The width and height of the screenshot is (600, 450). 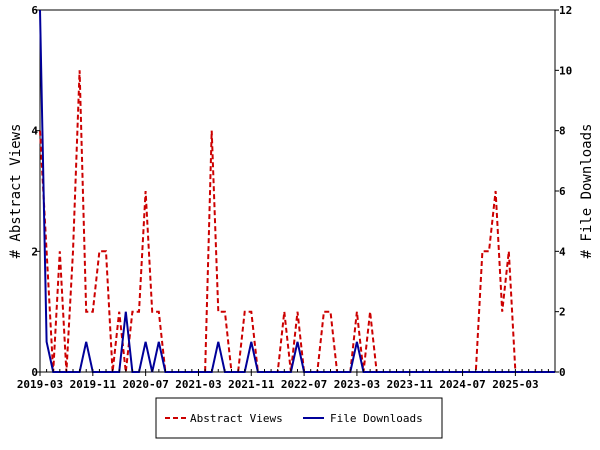 What do you see at coordinates (34, 251) in the screenshot?
I see `y-left-tick-label: 2` at bounding box center [34, 251].